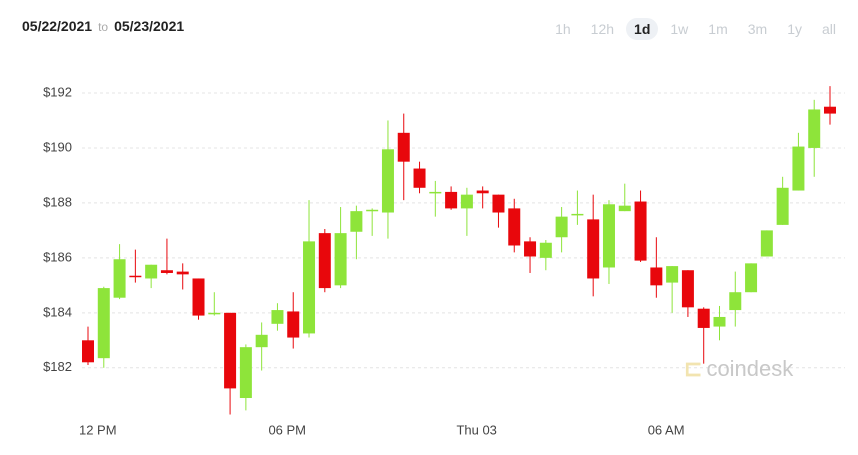  I want to click on y-tick-label: $190, so click(57, 146).